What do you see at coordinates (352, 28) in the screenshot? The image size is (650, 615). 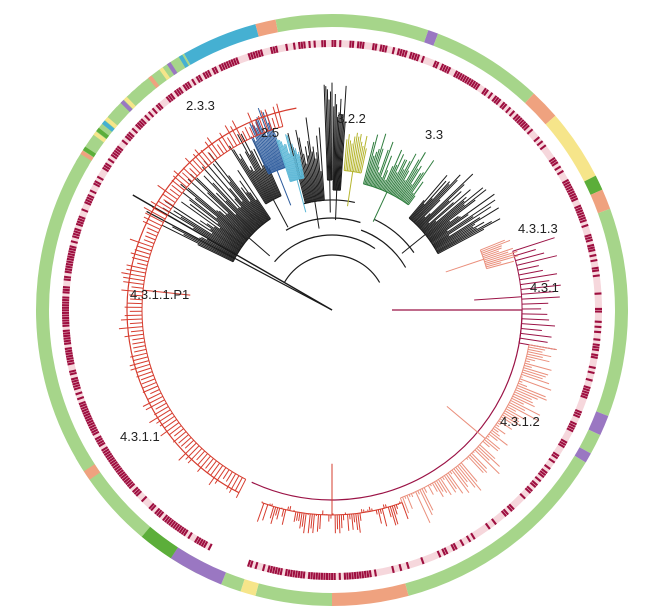 I see `outer-ring-segment` at bounding box center [352, 28].